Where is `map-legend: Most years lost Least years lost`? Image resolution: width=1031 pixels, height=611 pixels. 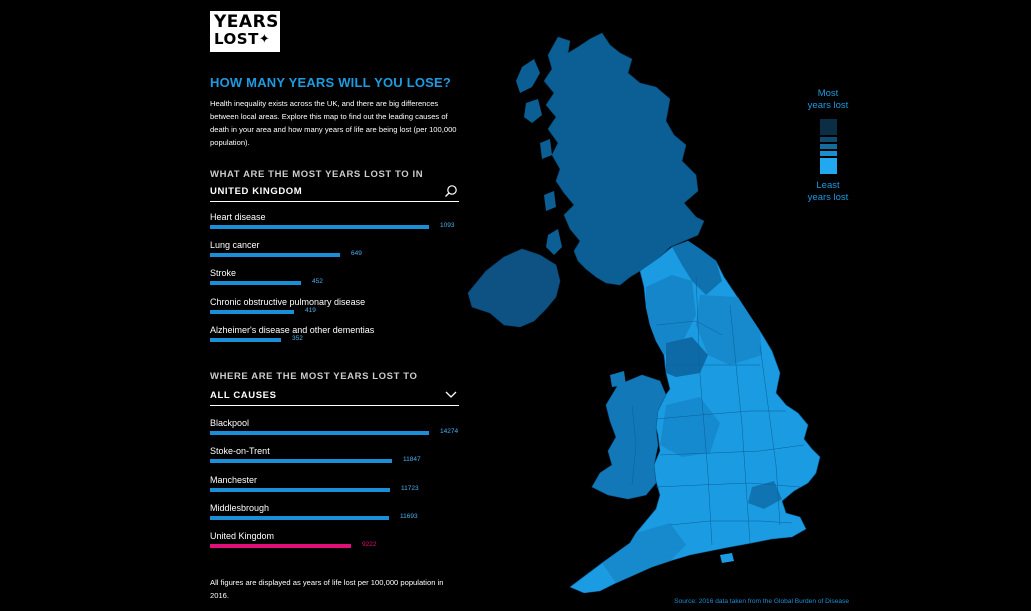
map-legend: Most years lost Least years lost is located at coordinates (828, 146).